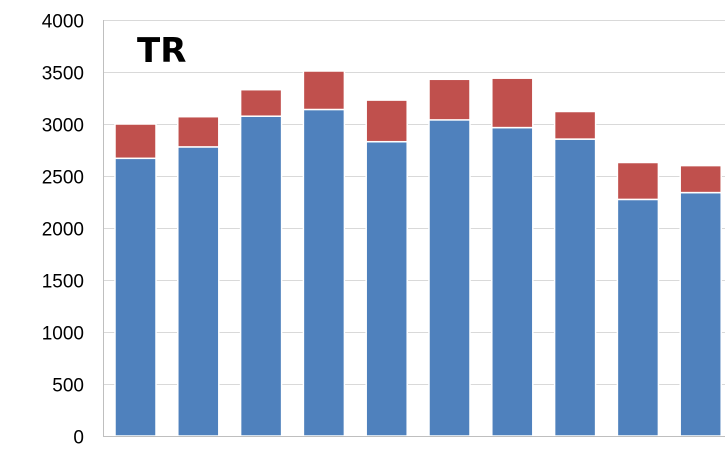  Describe the element at coordinates (63, 74) in the screenshot. I see `y-tick-label: 3500` at that location.